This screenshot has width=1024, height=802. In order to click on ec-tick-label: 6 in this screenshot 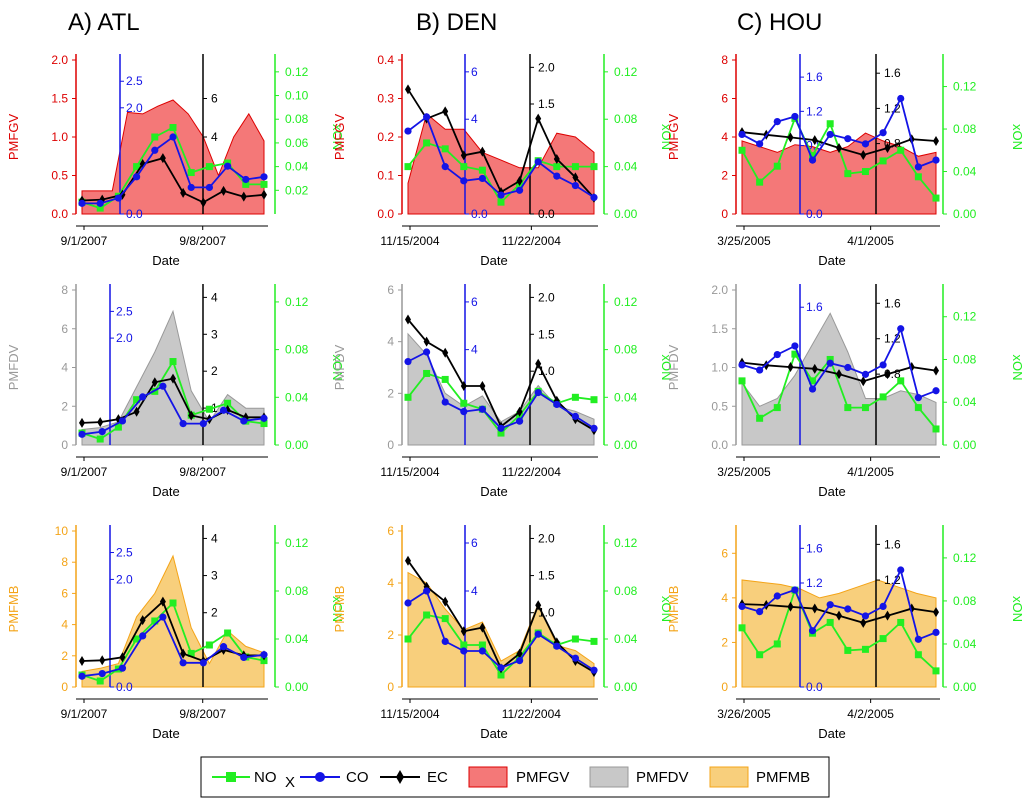, I will do `click(214, 99)`.